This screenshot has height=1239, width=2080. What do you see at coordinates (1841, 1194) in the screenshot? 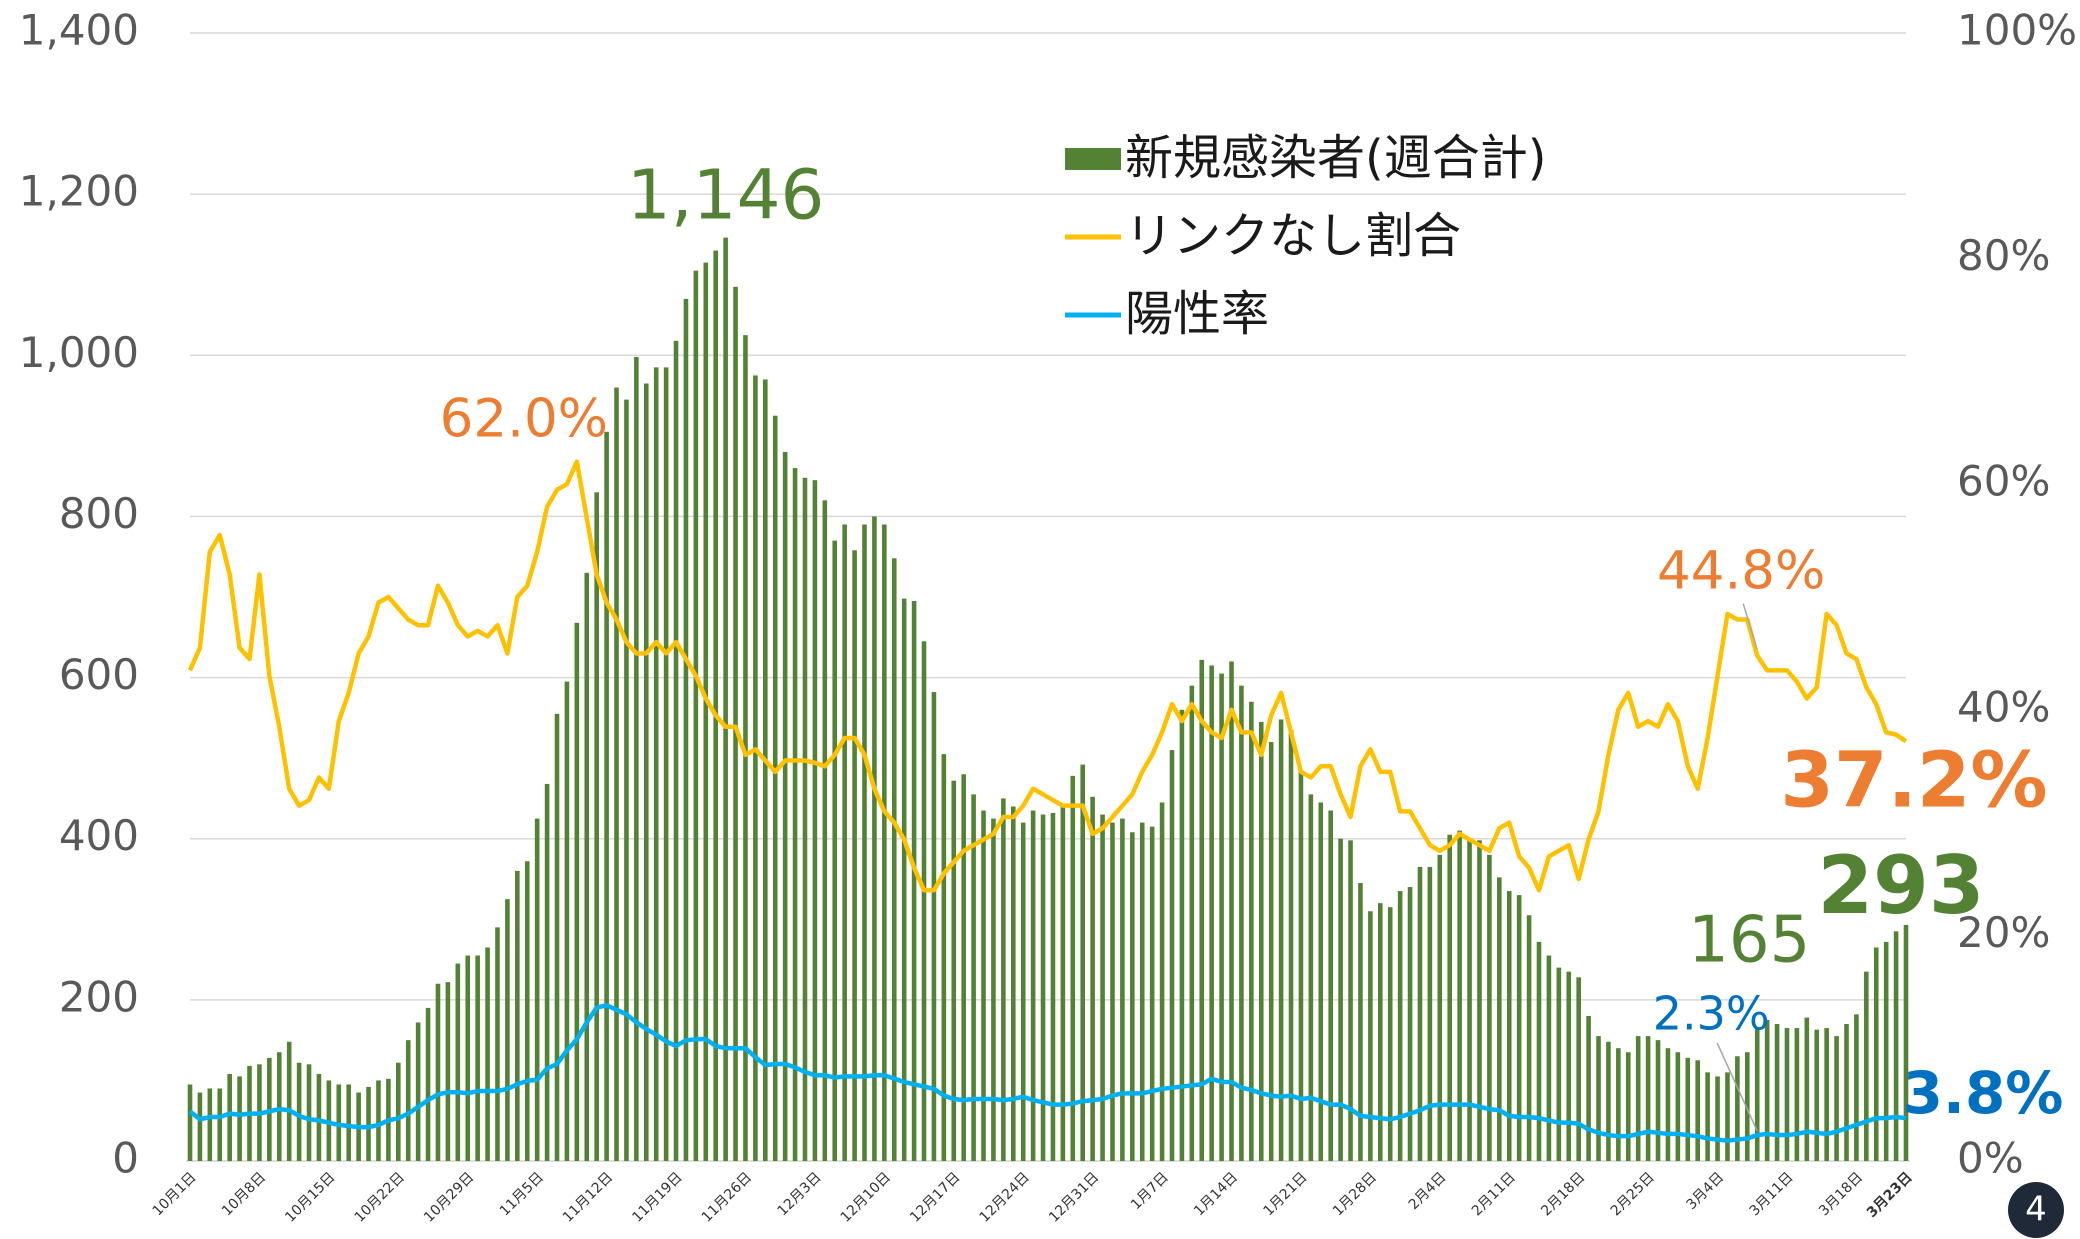
I see `x-tick-label: 3月18日` at bounding box center [1841, 1194].